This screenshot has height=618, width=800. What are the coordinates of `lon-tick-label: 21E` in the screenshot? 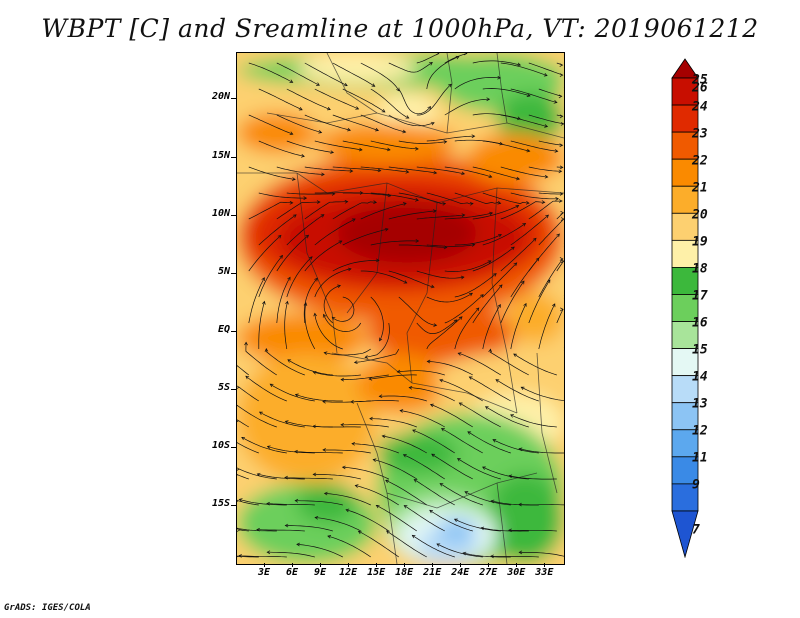 It's located at (432, 572).